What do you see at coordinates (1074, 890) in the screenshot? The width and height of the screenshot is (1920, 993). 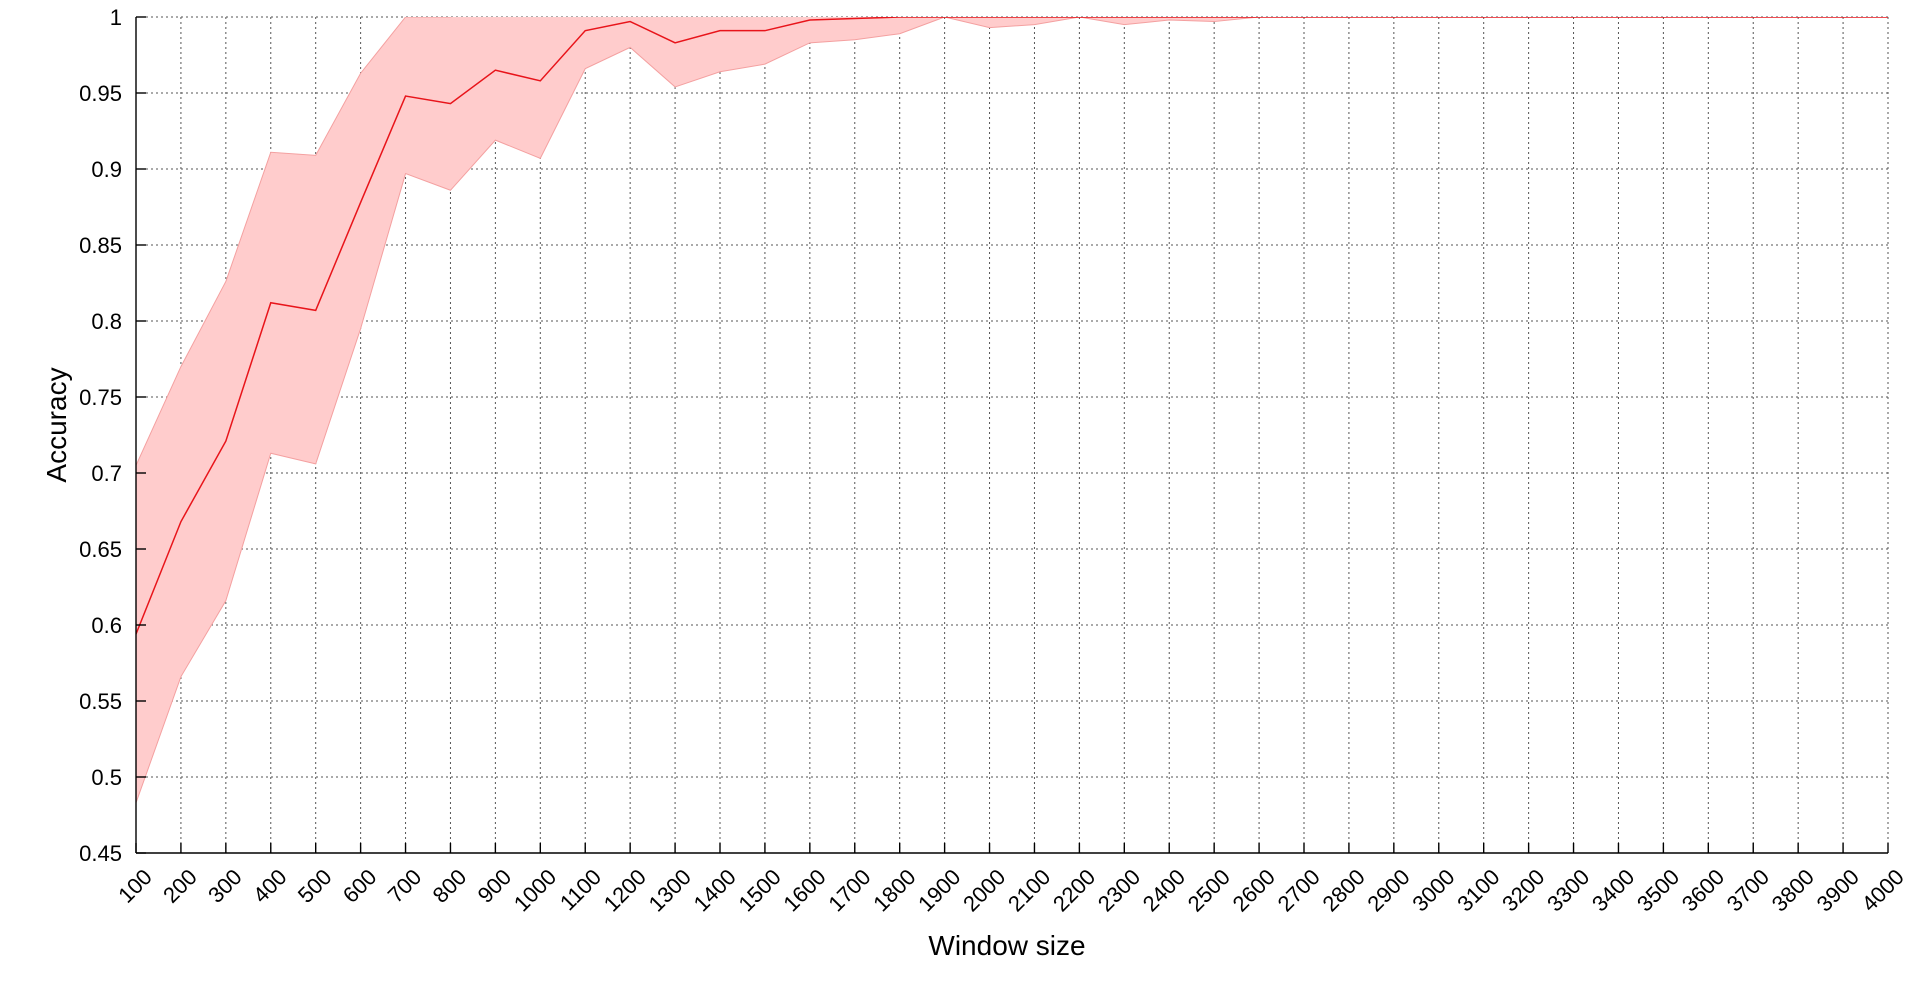 I see `x-tick-label: 2200` at bounding box center [1074, 890].